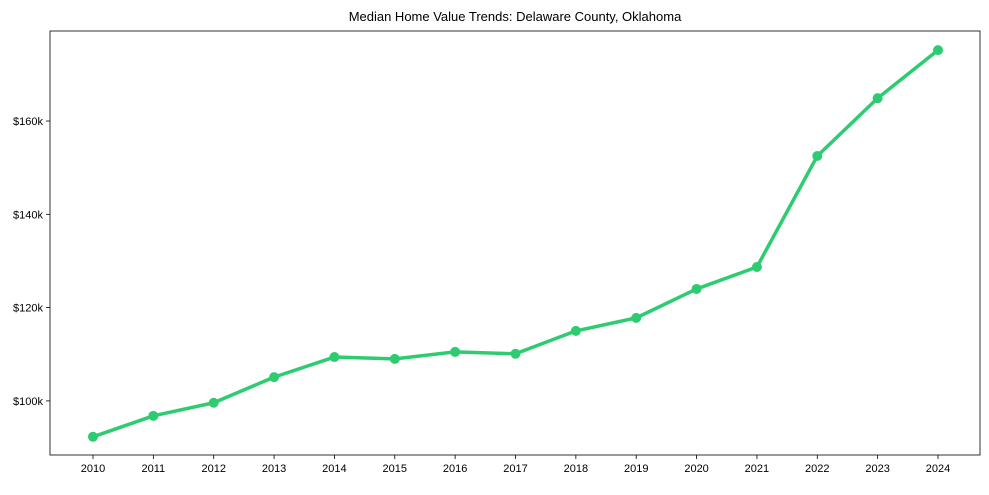  Describe the element at coordinates (576, 469) in the screenshot. I see `x-tick-label: 2018` at that location.